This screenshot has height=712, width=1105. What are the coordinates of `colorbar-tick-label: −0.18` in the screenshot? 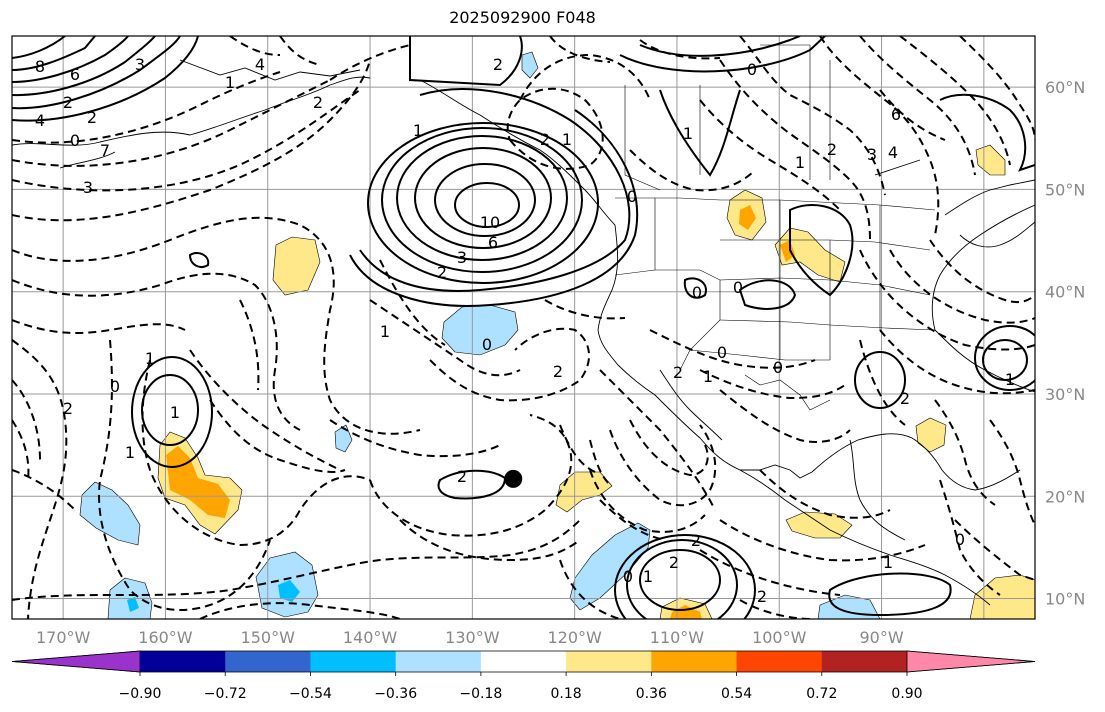 It's located at (480, 694).